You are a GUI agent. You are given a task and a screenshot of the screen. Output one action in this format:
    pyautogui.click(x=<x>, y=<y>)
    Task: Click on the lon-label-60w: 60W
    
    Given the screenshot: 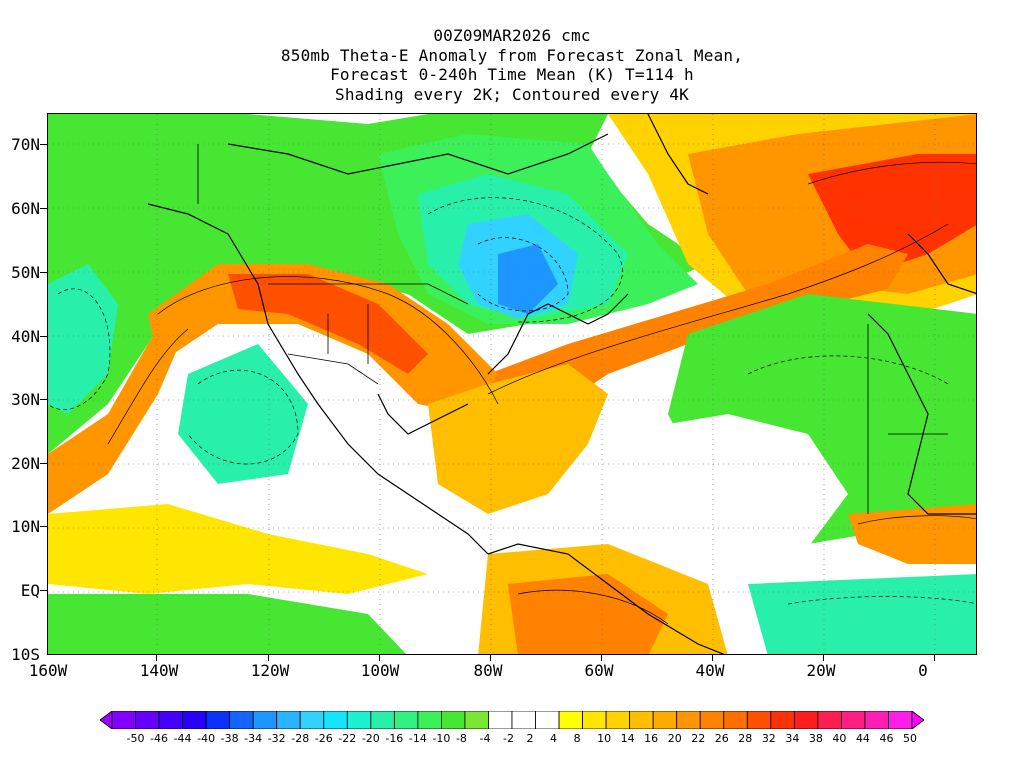 What is the action you would take?
    pyautogui.click(x=599, y=670)
    